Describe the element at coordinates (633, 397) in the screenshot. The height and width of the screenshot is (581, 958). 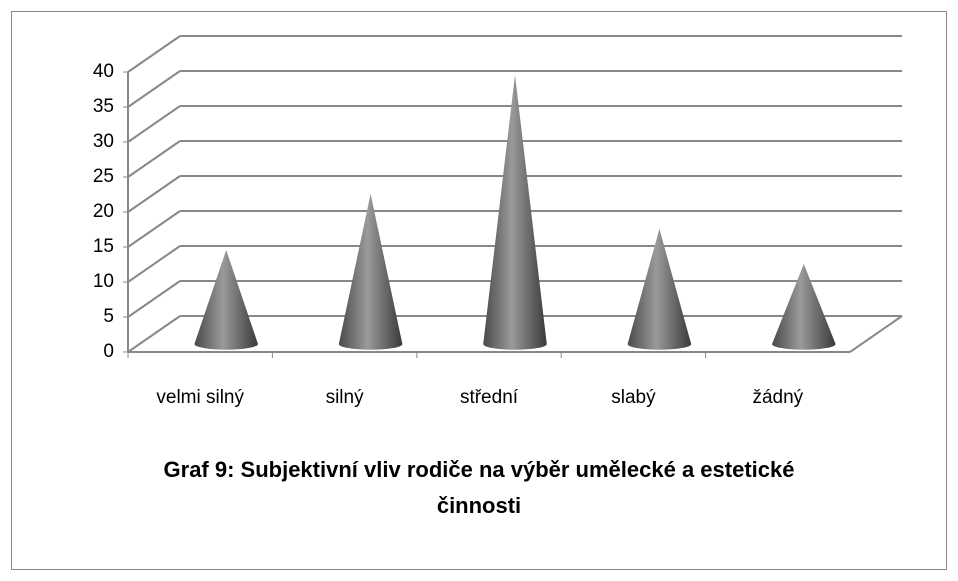
I see `x-tick-label: slabý` at that location.